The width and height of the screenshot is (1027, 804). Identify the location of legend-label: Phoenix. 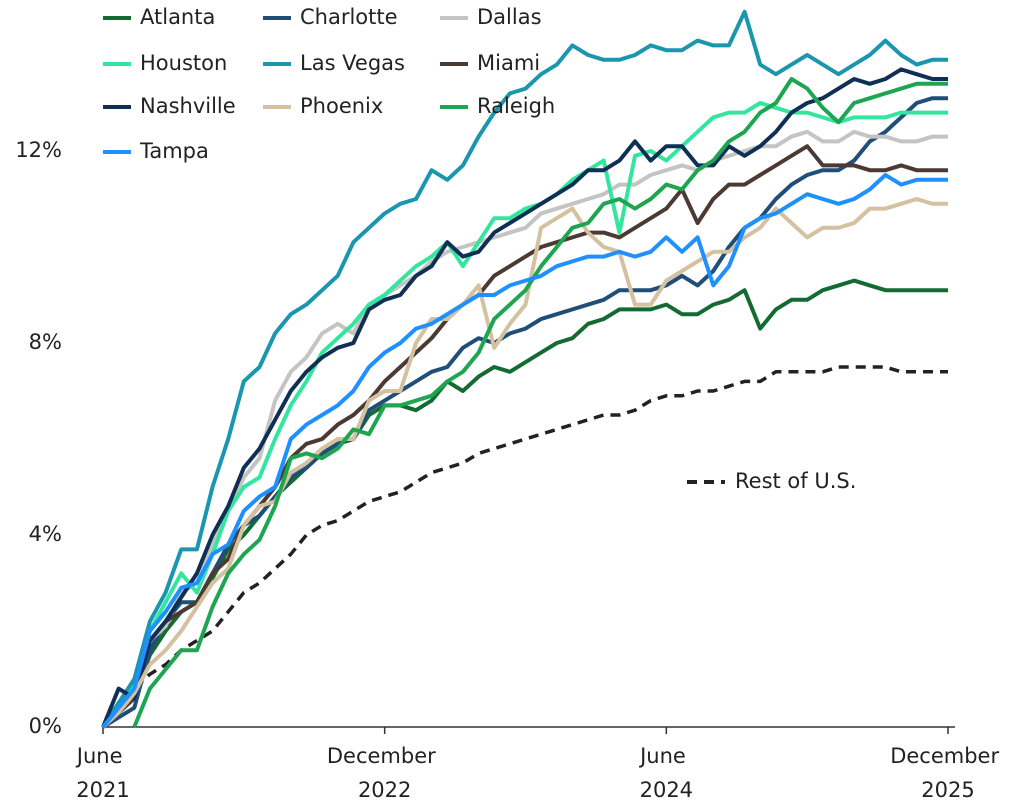
(341, 106).